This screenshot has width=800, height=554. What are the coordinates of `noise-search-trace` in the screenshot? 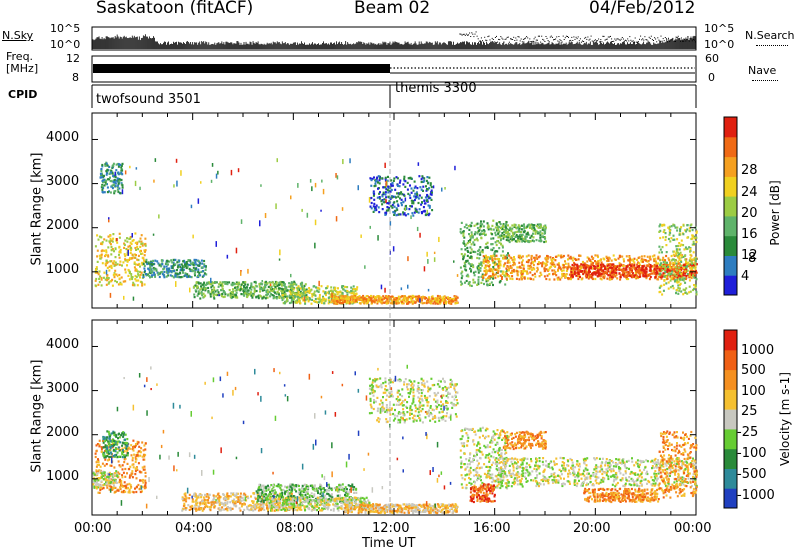 It's located at (577, 37).